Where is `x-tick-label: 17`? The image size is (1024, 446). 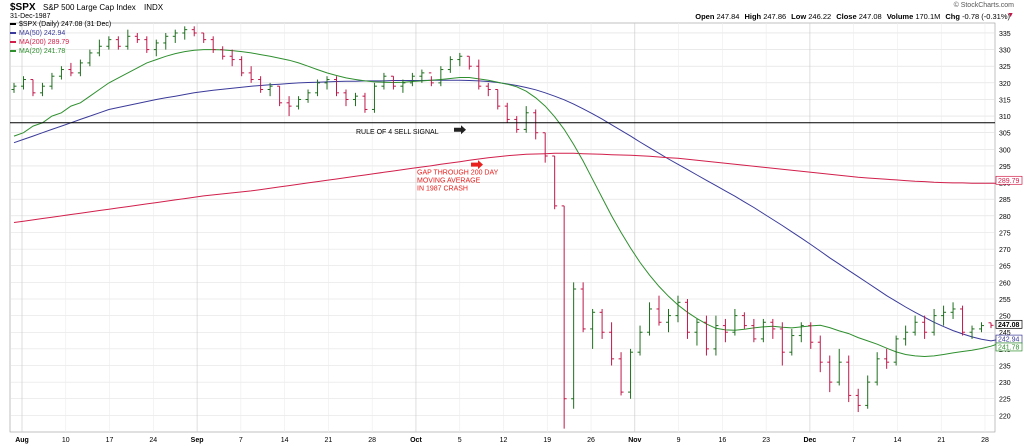 x-tick-label: 17 is located at coordinates (110, 440).